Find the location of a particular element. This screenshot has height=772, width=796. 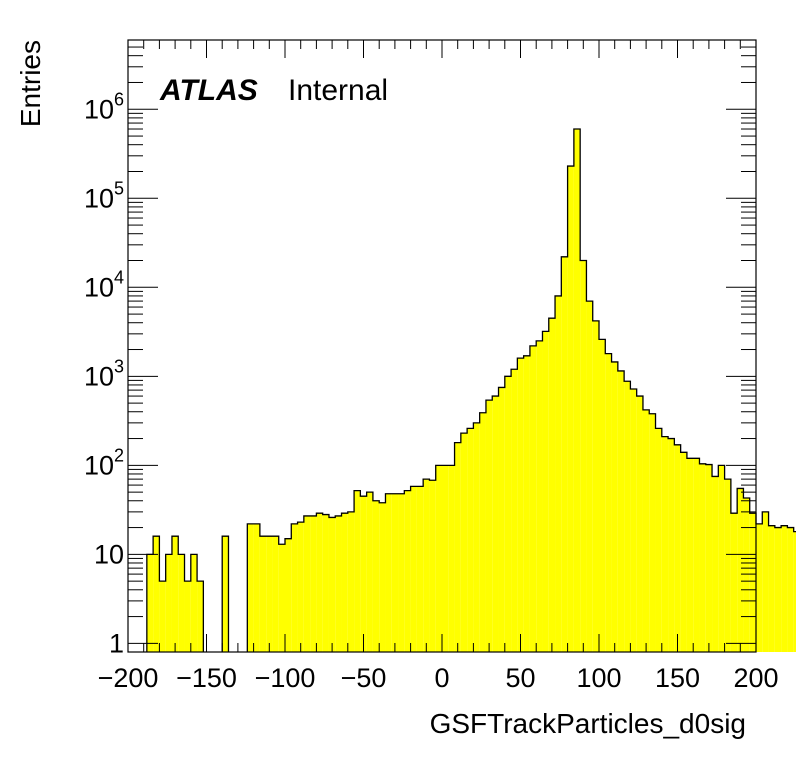

x-tick-label: 200 is located at coordinates (755, 678).